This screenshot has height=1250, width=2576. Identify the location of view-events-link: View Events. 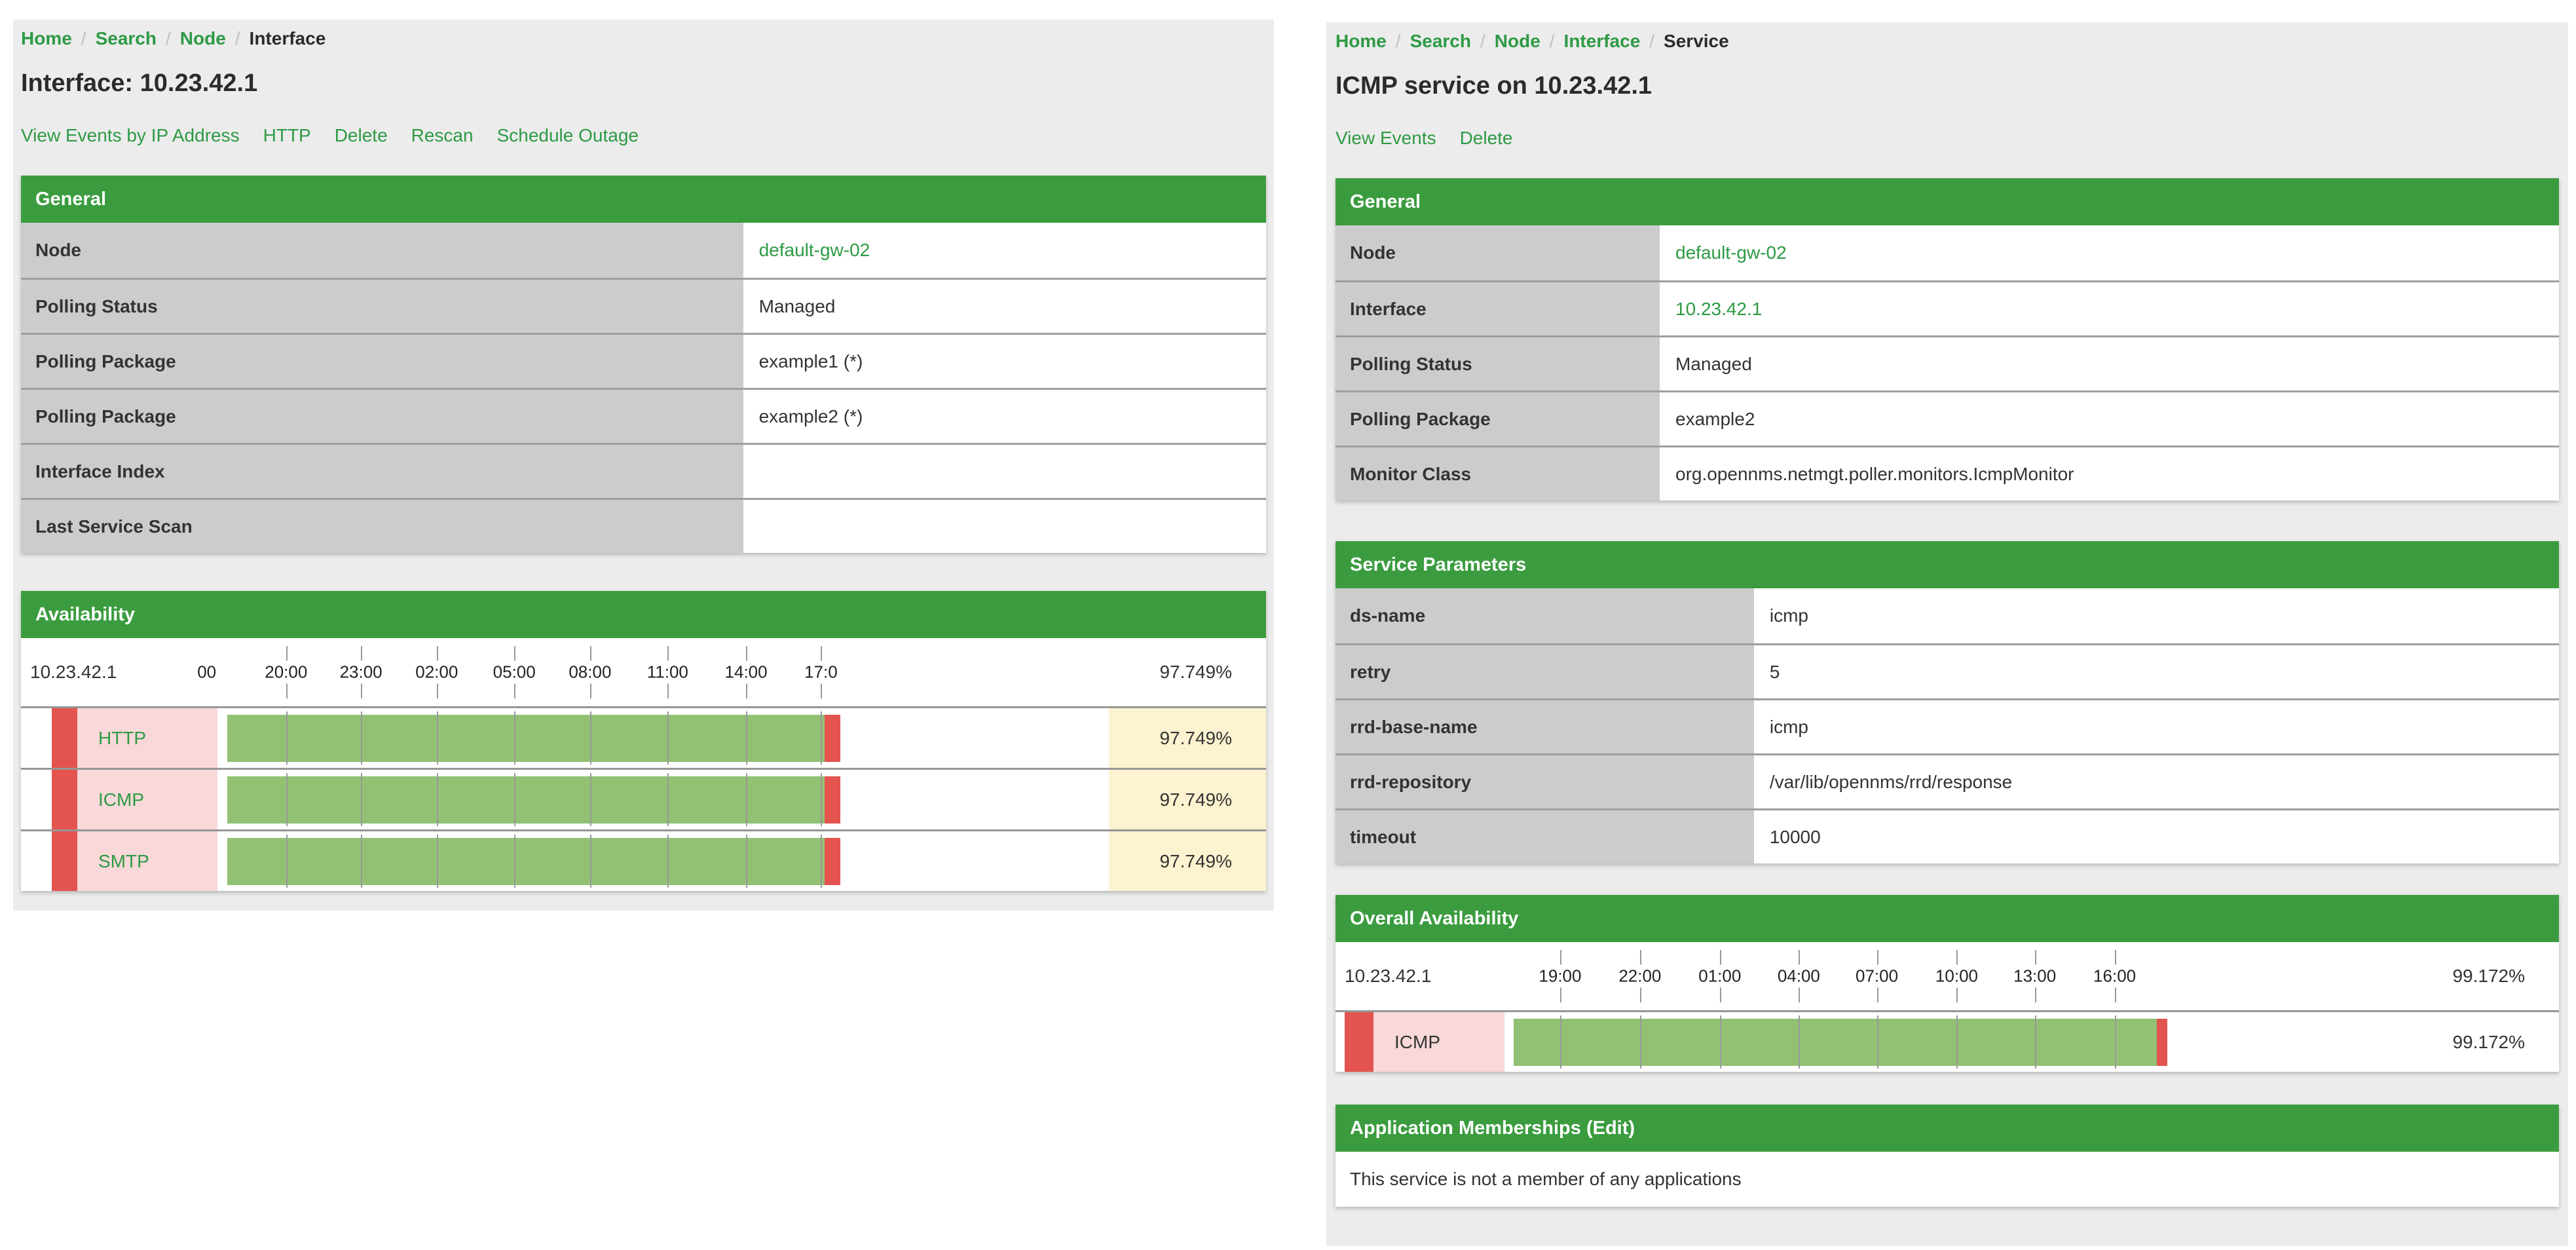
(1385, 138).